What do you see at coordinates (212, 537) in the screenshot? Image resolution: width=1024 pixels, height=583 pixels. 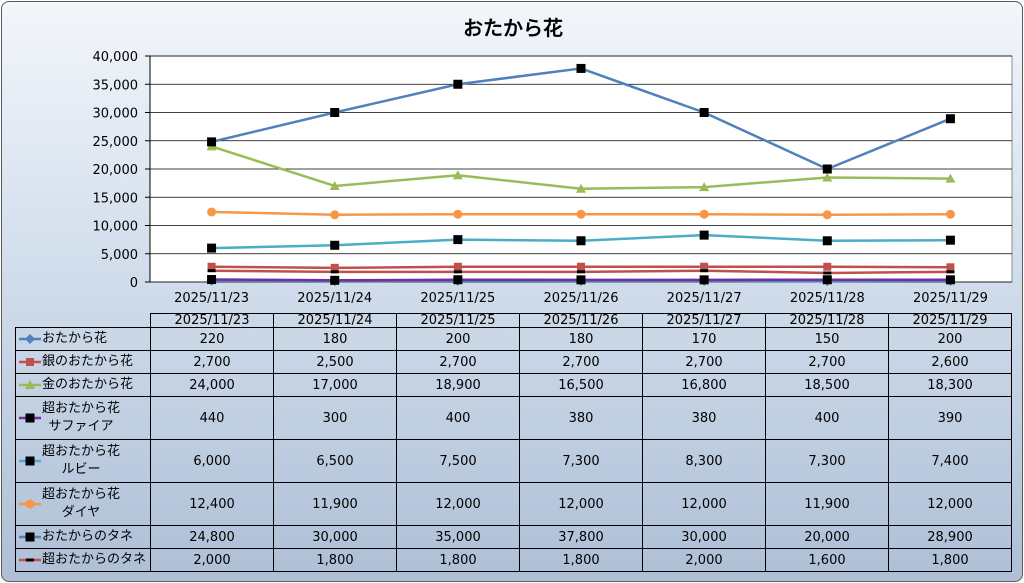 I see `table-value-cell: 24,800` at bounding box center [212, 537].